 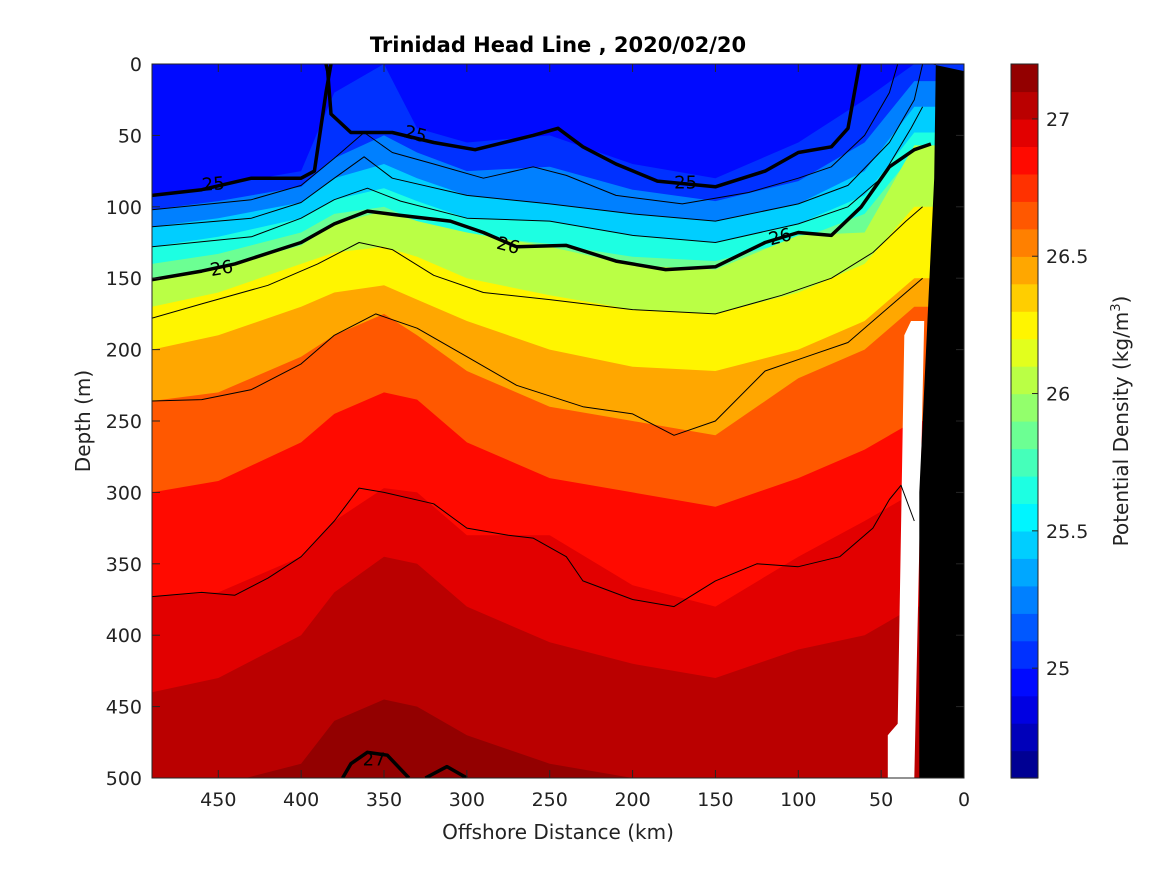 What do you see at coordinates (124, 422) in the screenshot?
I see `y-tick-label: 250` at bounding box center [124, 422].